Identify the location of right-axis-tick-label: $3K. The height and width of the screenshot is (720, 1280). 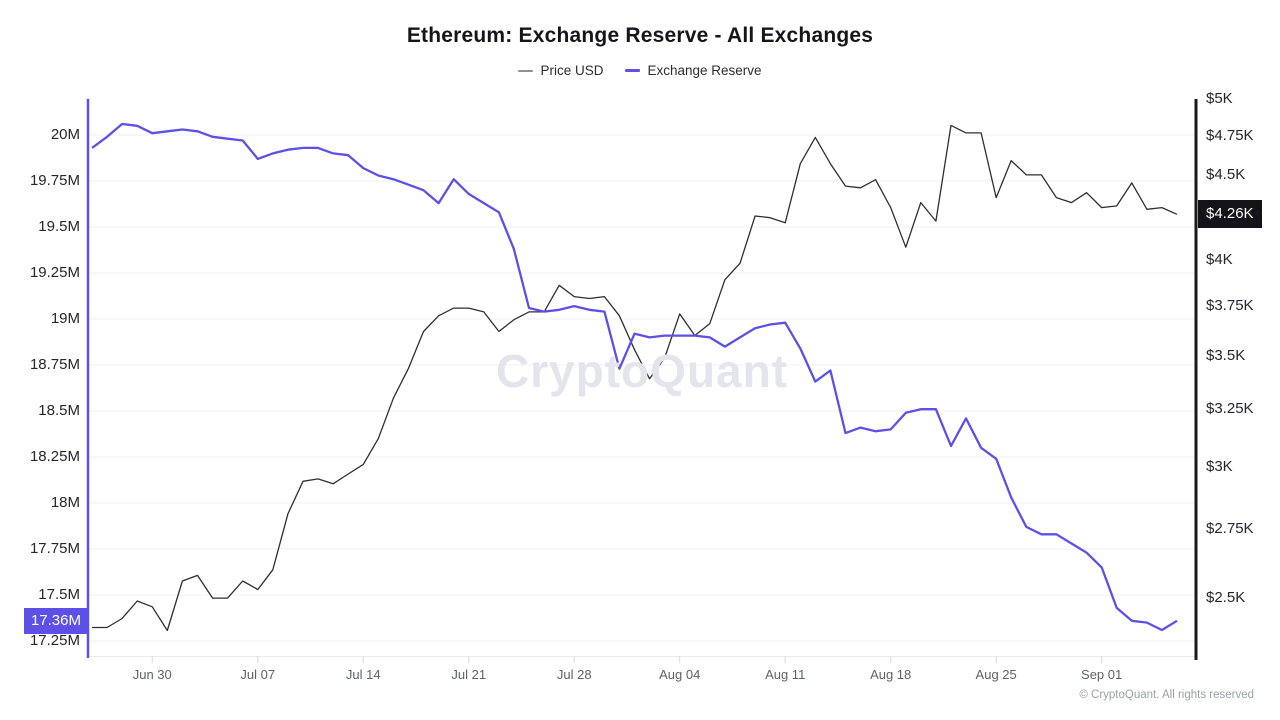
(1219, 466).